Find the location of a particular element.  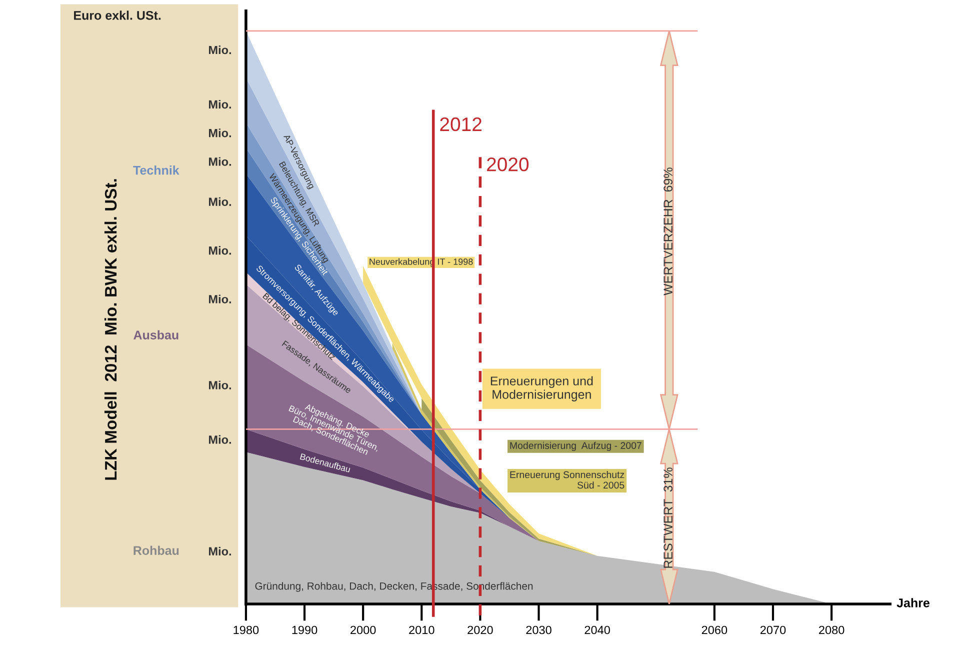

ref-line-label: 2020 is located at coordinates (508, 165).